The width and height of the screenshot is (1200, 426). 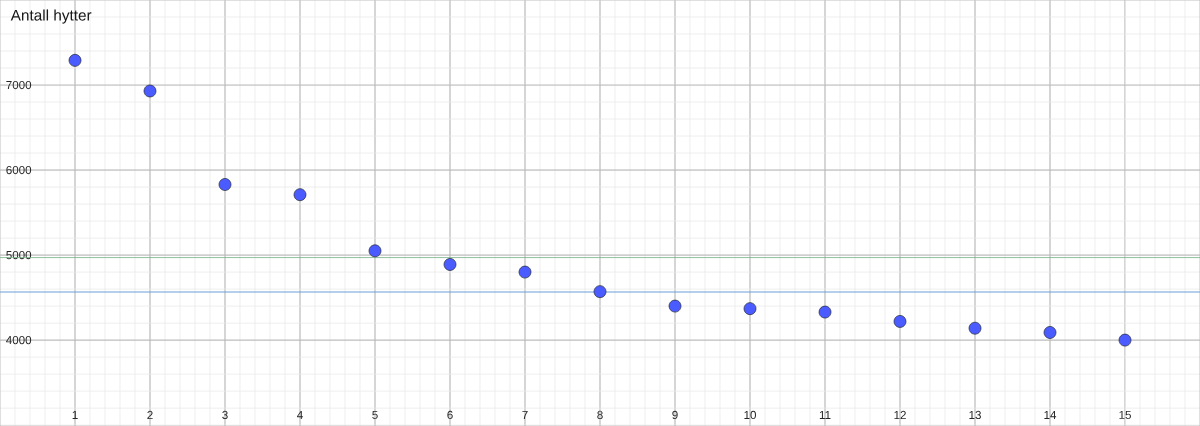 I want to click on x-tick-label: 11, so click(x=825, y=414).